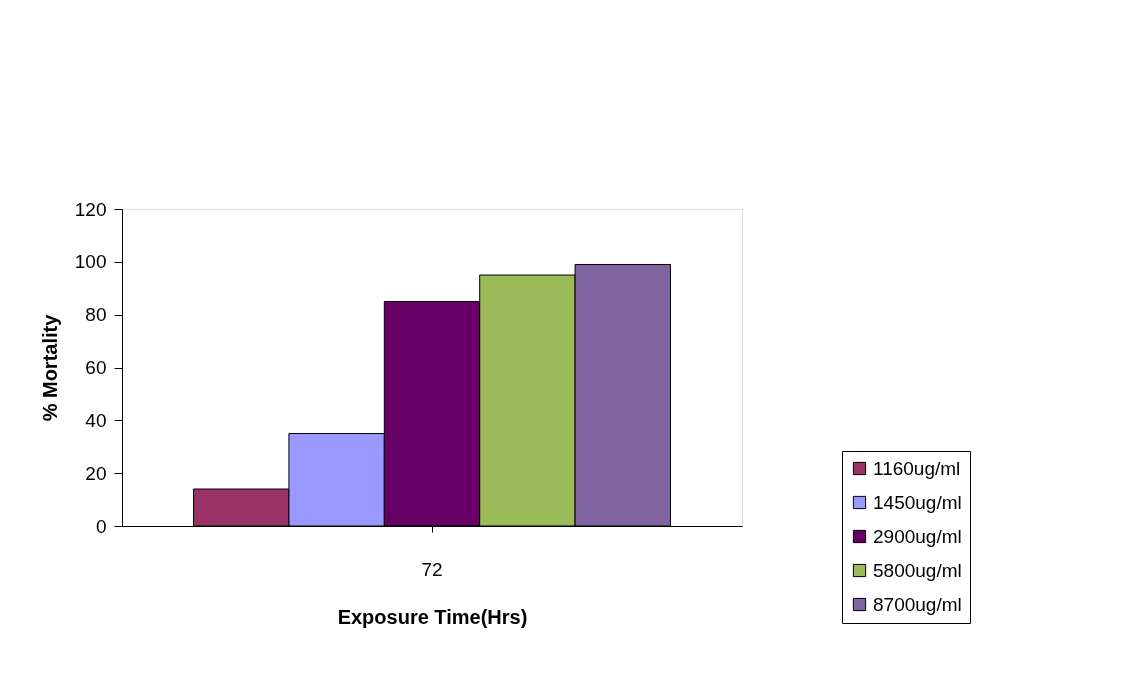 The height and width of the screenshot is (681, 1144). I want to click on y-tick-label: 120, so click(90, 209).